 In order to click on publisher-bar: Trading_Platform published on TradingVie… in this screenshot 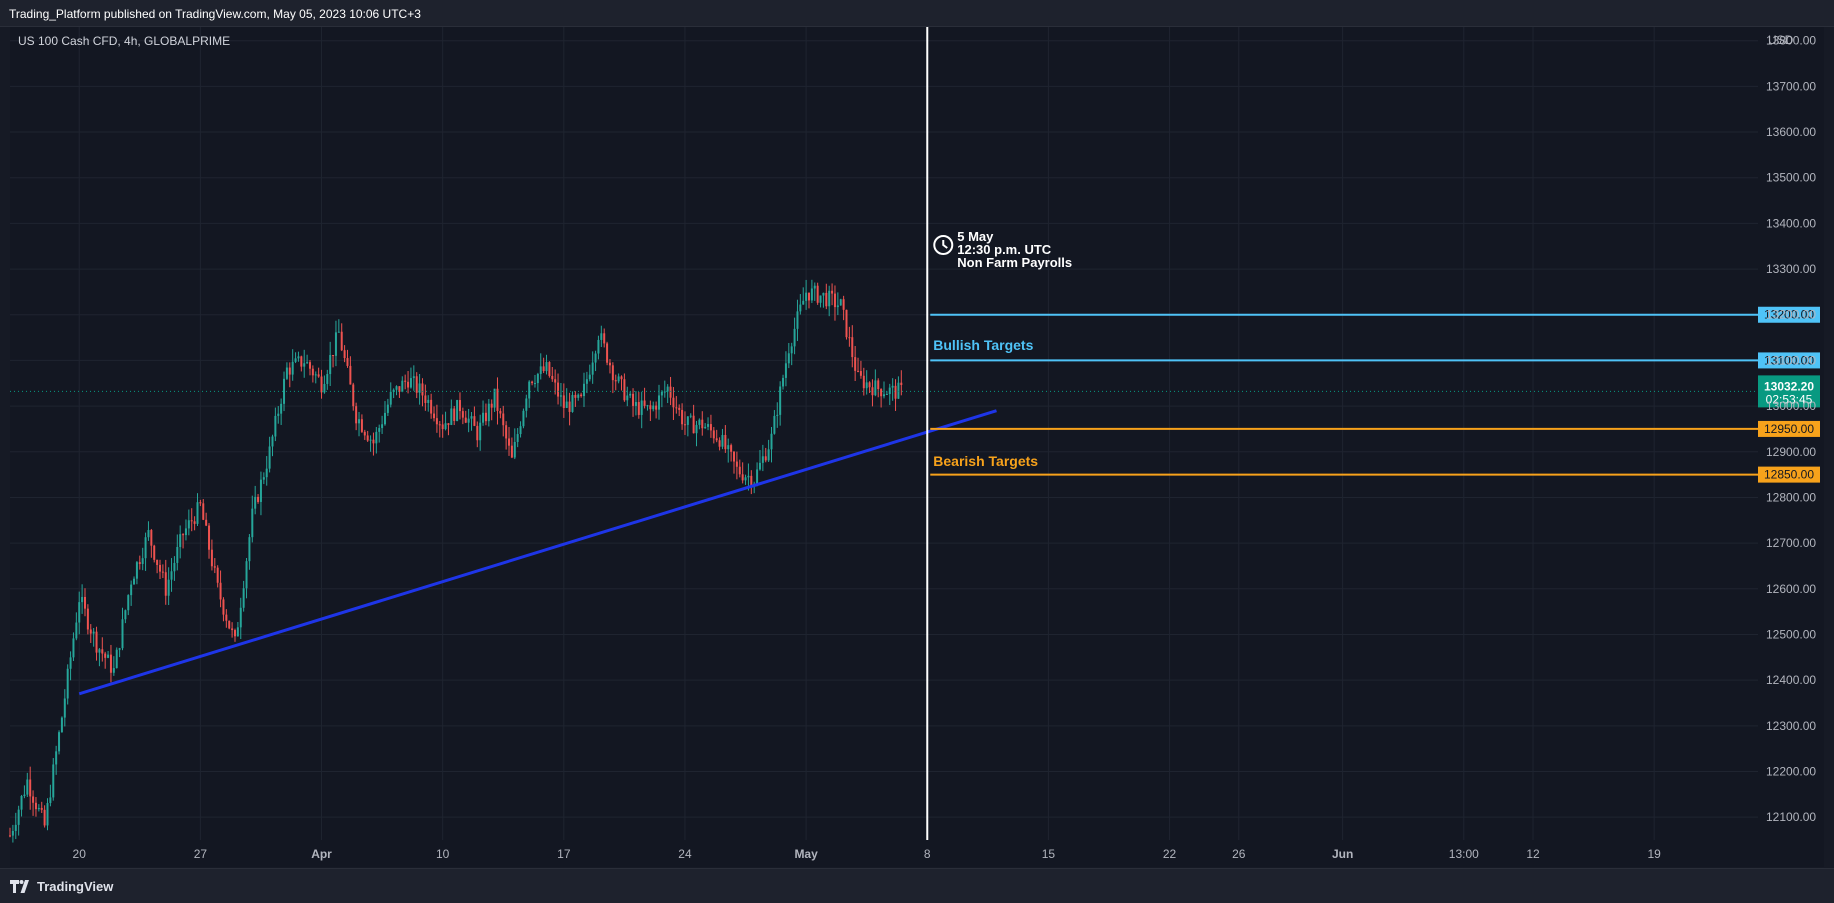, I will do `click(917, 13)`.